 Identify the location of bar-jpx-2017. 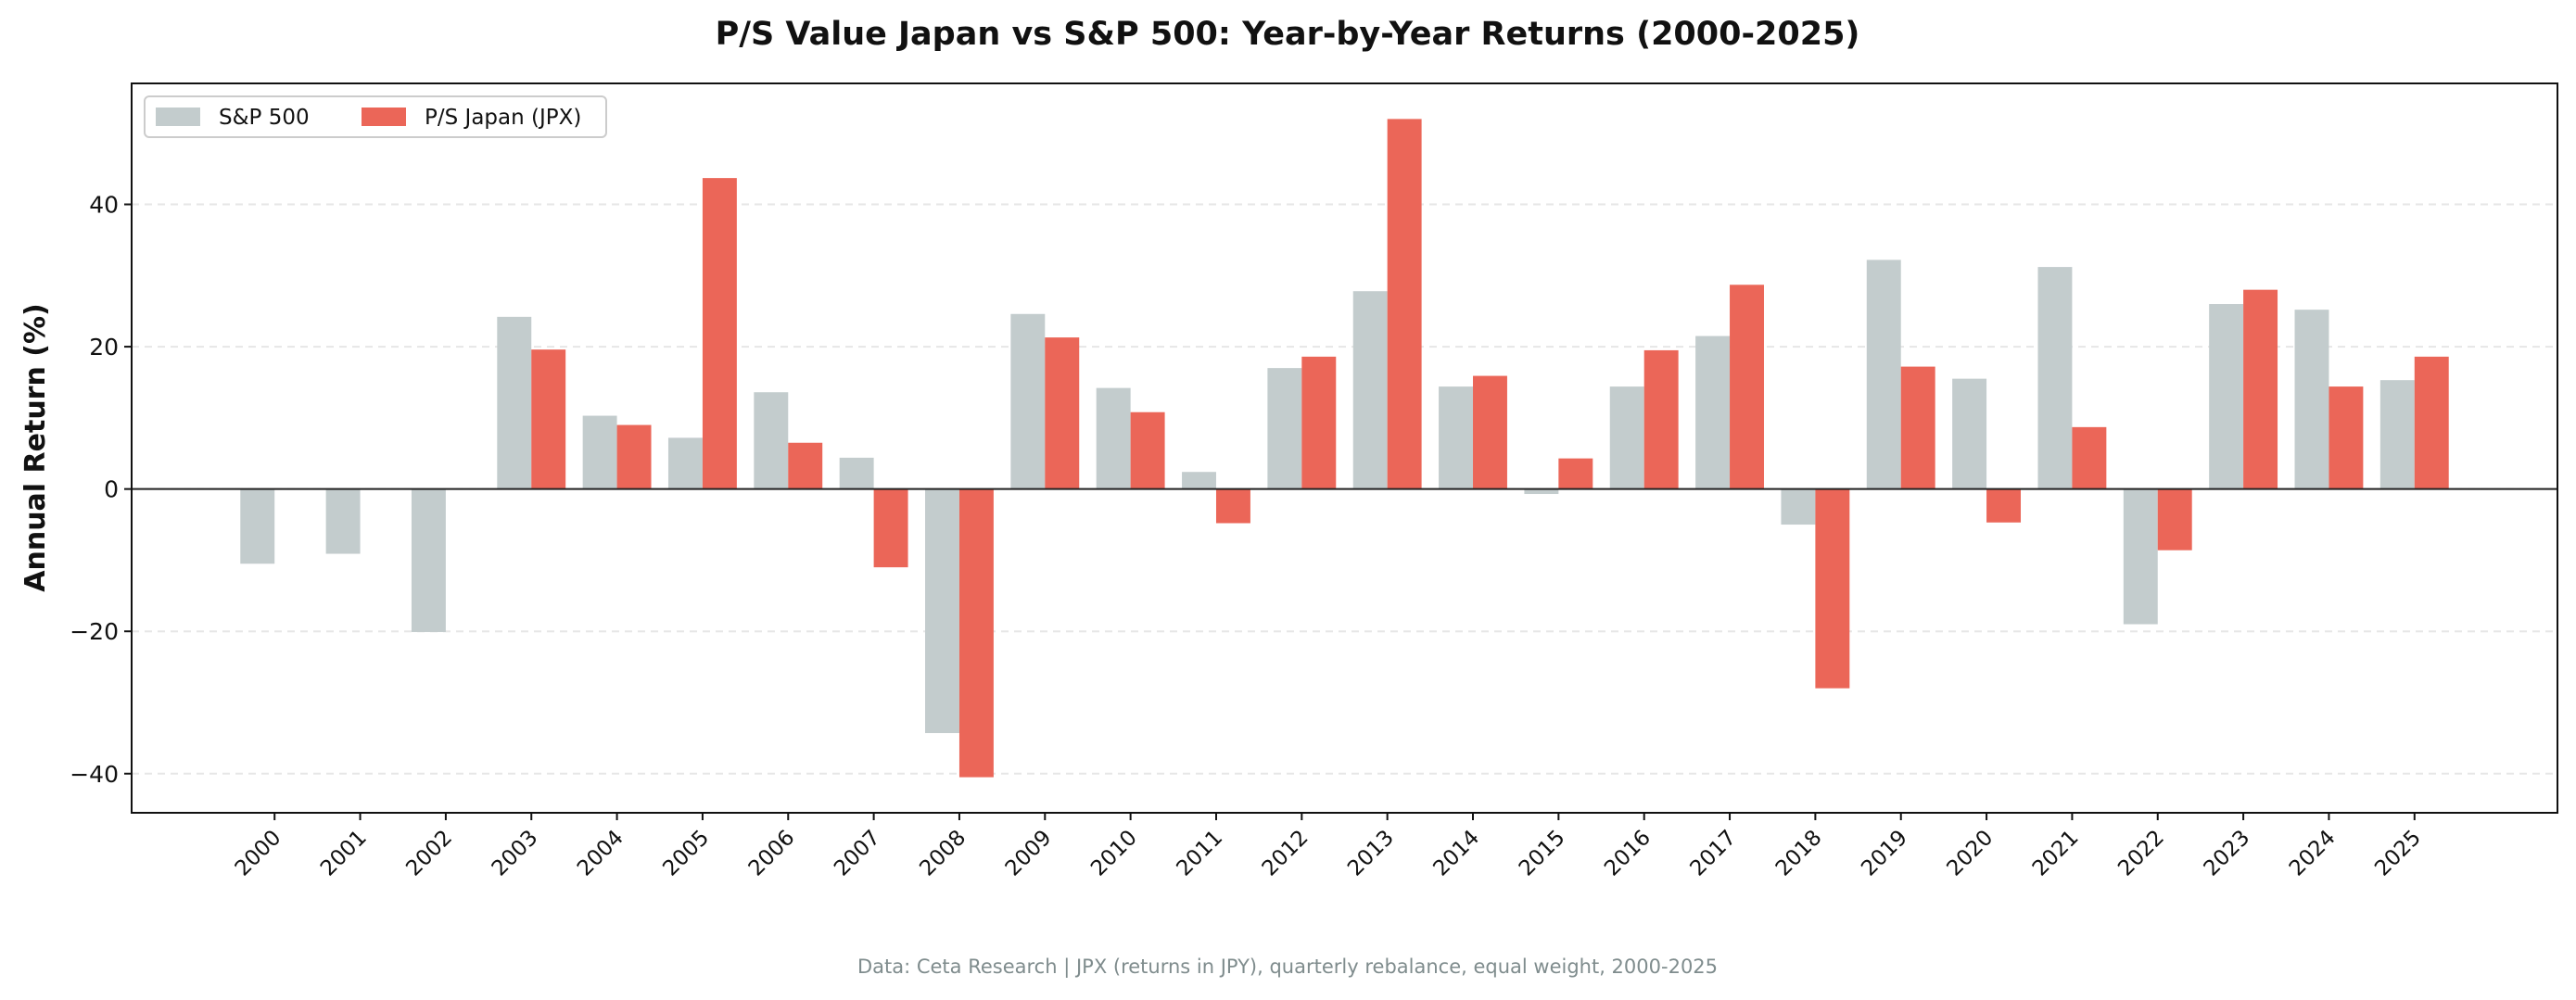
(1747, 387).